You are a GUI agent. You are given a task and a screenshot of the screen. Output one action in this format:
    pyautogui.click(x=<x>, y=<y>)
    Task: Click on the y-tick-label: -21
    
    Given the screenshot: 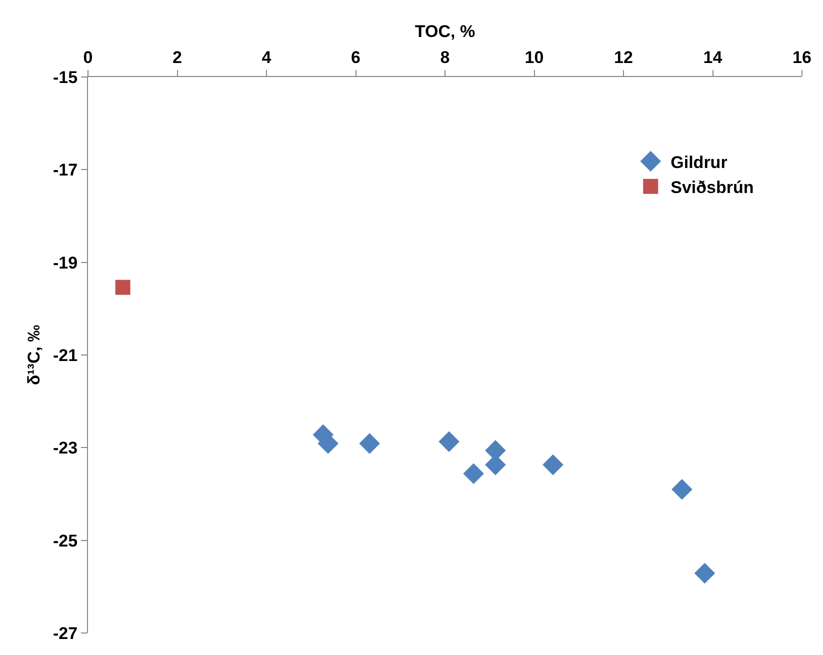 What is the action you would take?
    pyautogui.click(x=65, y=355)
    